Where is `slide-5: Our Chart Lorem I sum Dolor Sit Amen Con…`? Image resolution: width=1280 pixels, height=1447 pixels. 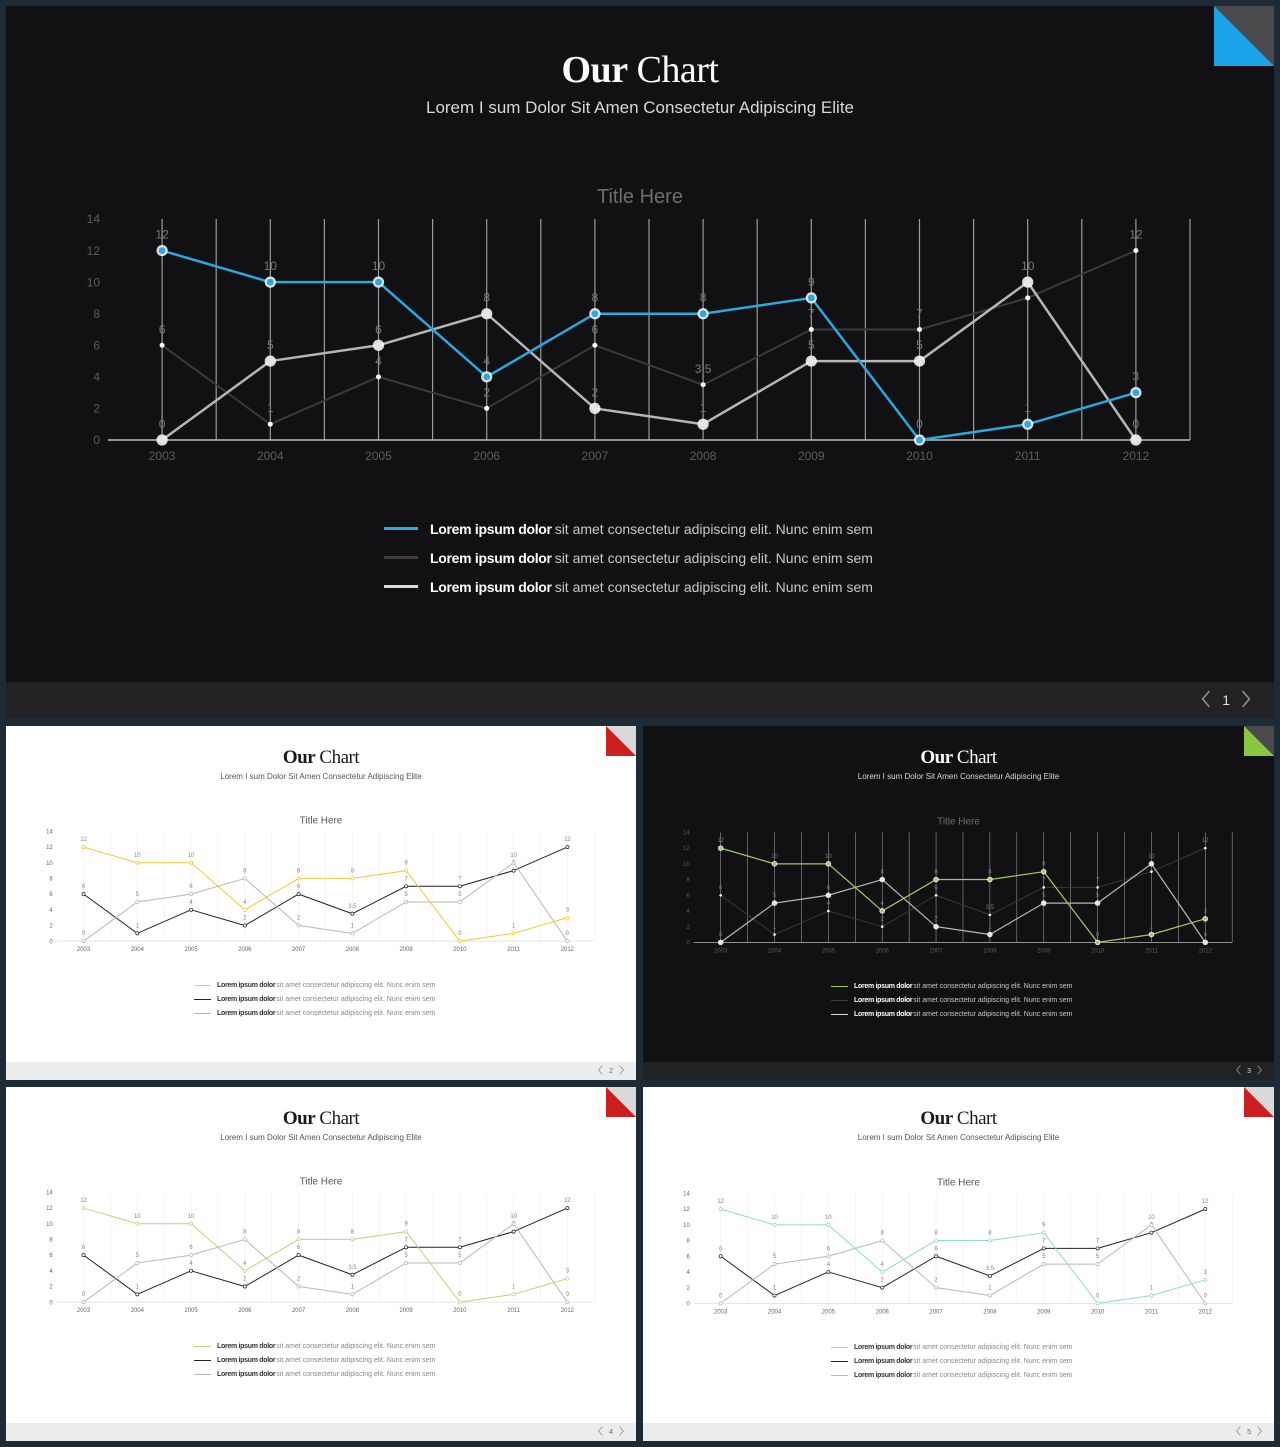 slide-5: Our Chart Lorem I sum Dolor Sit Amen Con… is located at coordinates (958, 1264).